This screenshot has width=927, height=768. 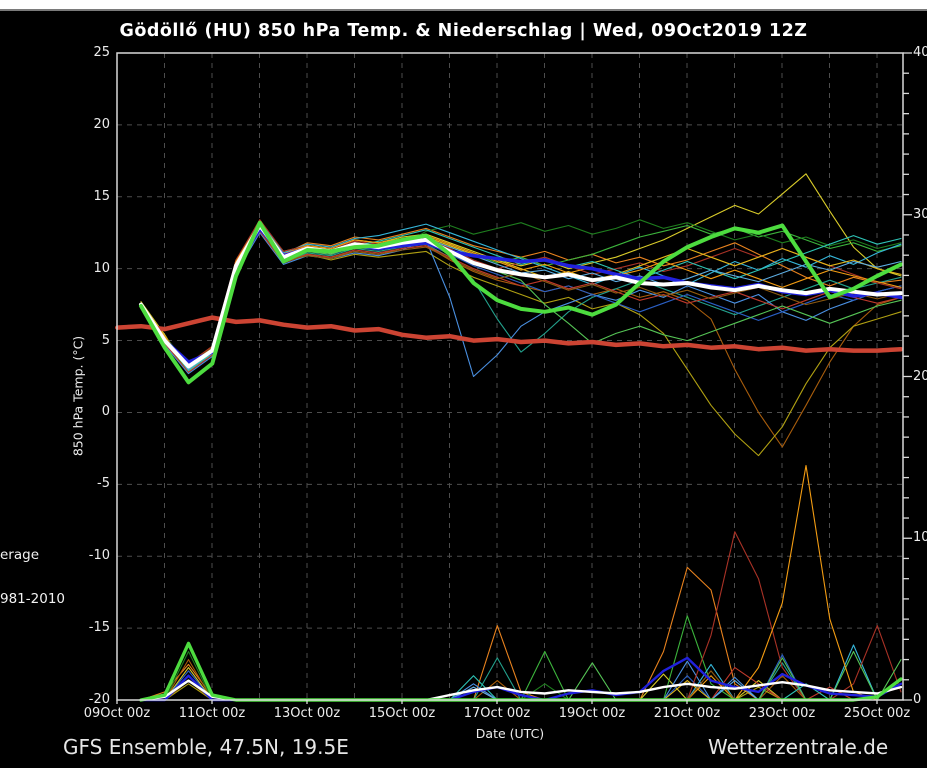 What do you see at coordinates (78, 396) in the screenshot?
I see `y-axis-title: 850 hPa Temp. (°C)` at bounding box center [78, 396].